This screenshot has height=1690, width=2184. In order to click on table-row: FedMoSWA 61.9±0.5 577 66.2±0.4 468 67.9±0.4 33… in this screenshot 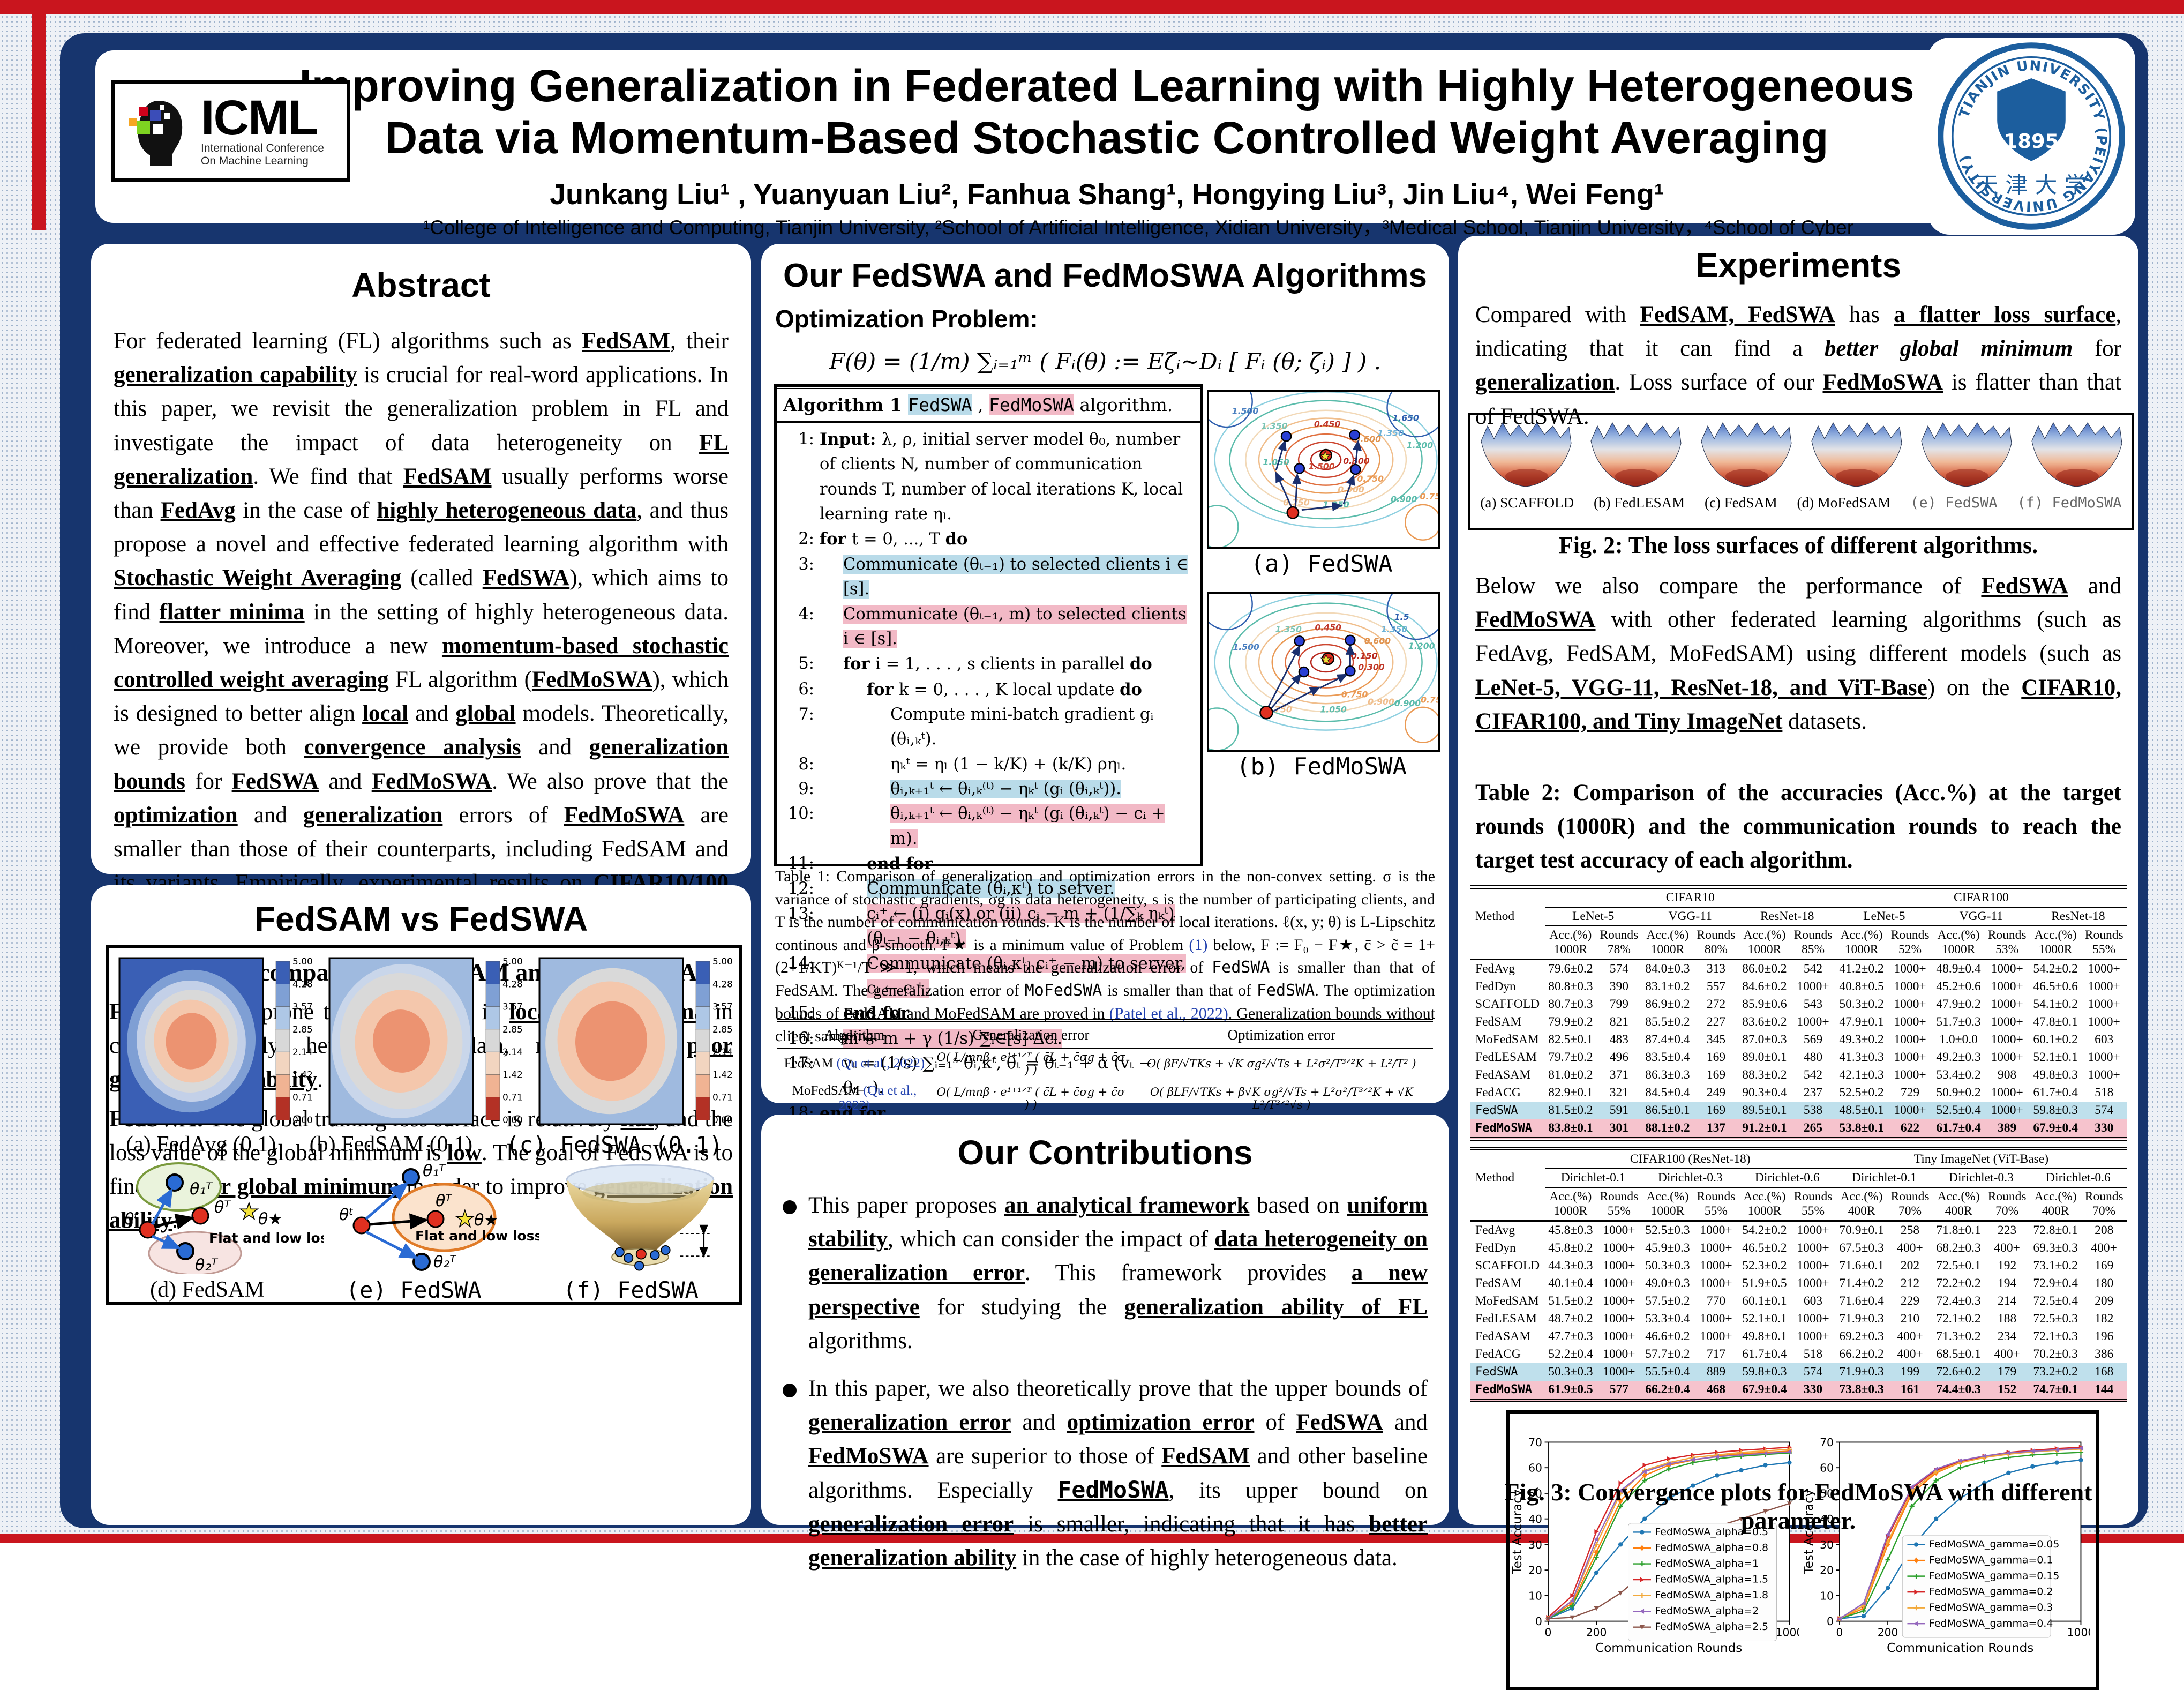, I will do `click(1799, 1391)`.